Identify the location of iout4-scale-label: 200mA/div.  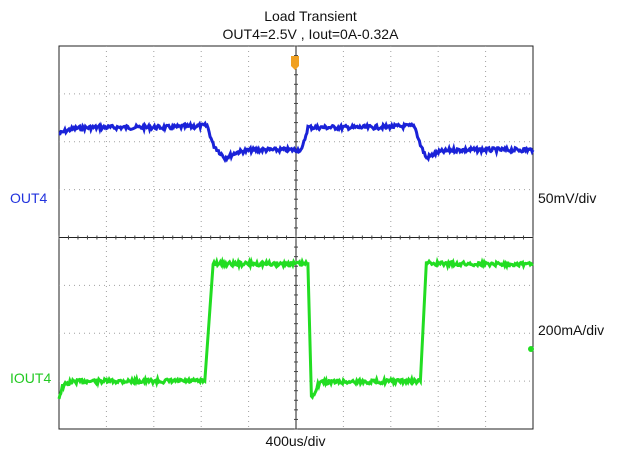
(571, 330).